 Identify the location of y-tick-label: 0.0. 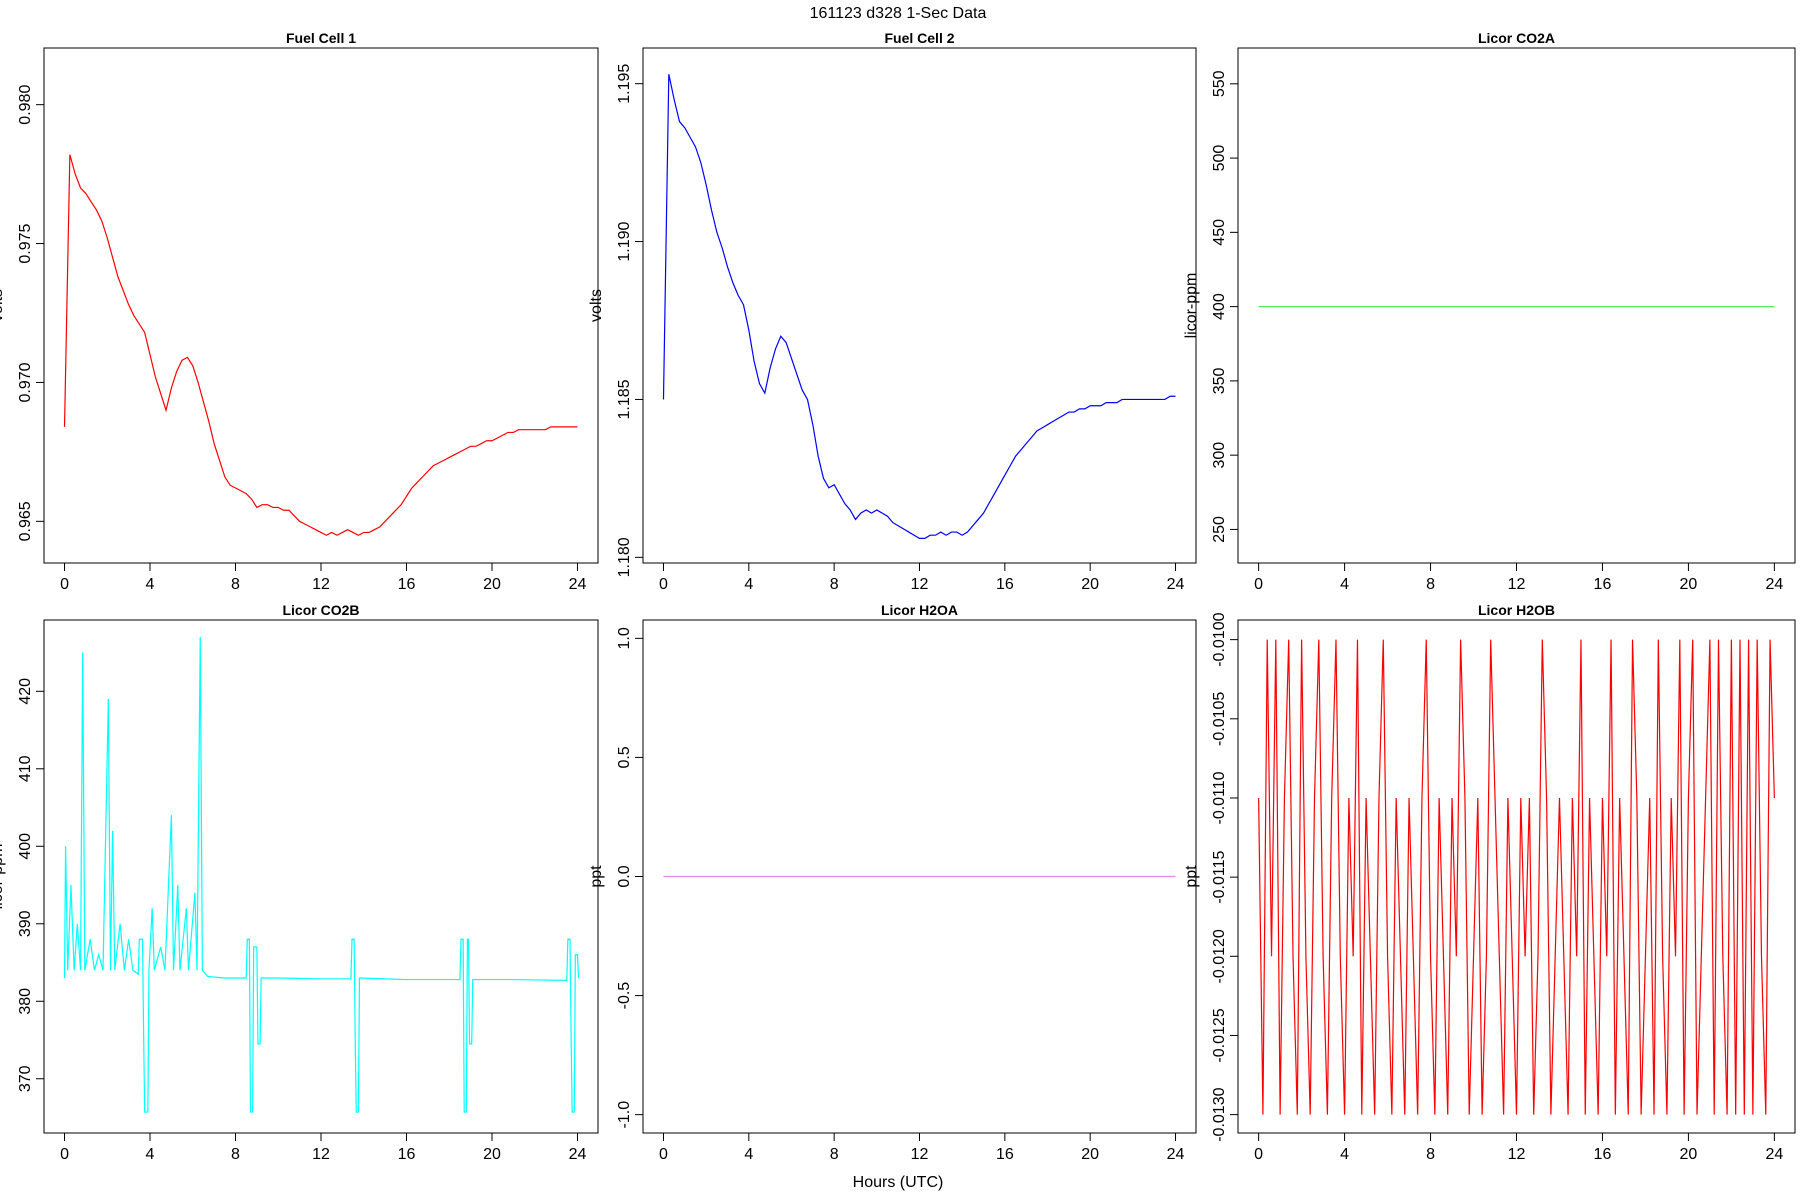
(624, 876).